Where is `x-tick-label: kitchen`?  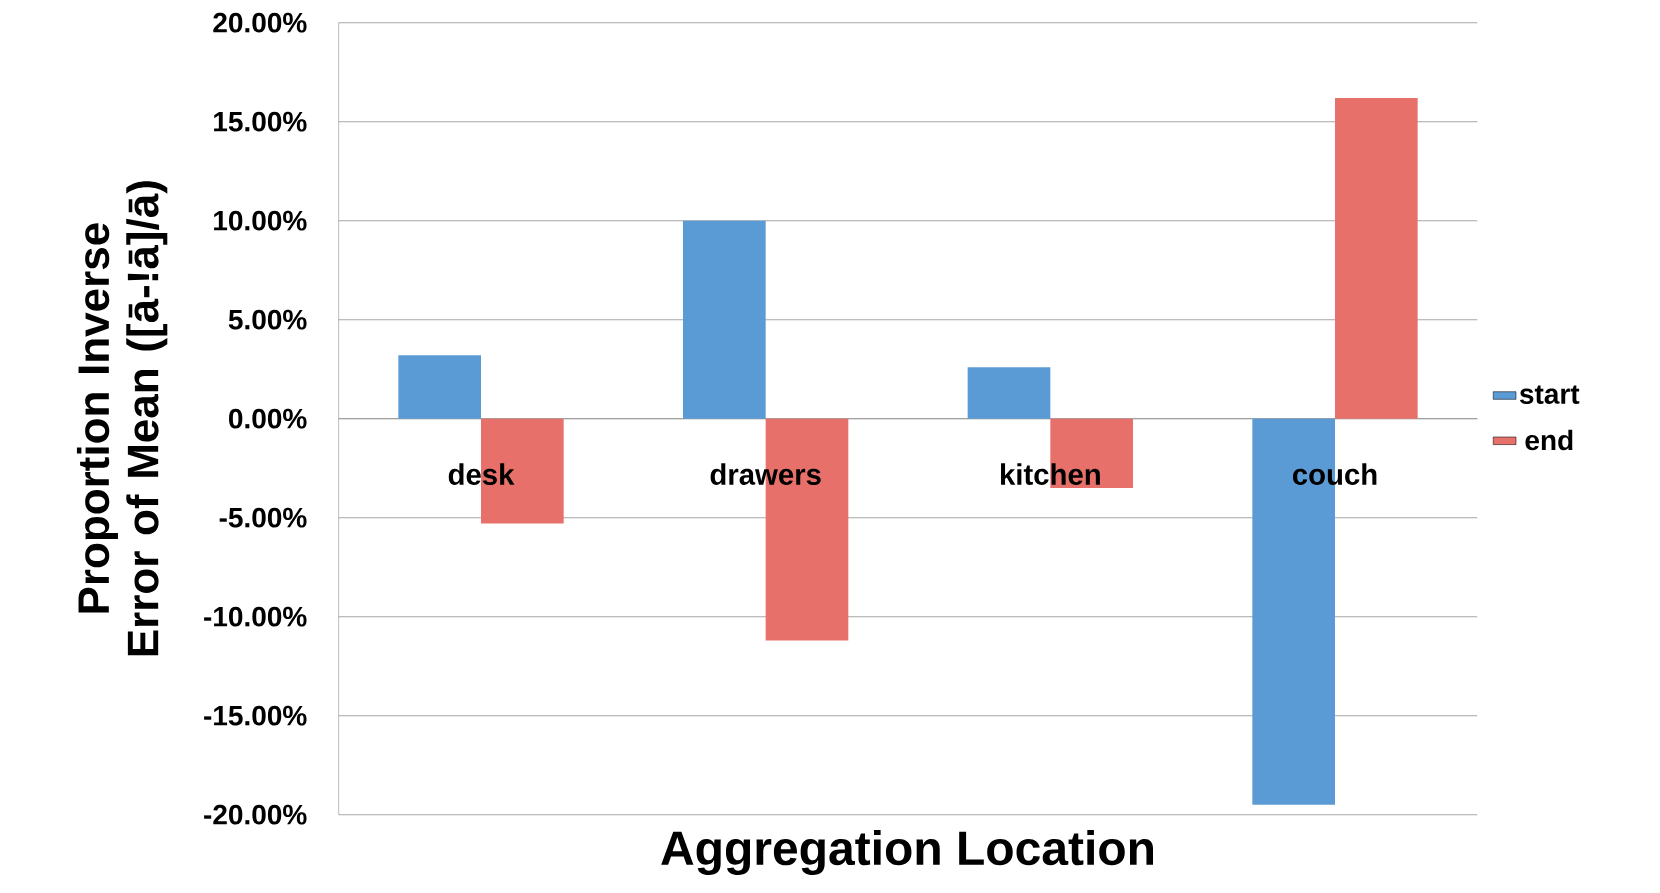 x-tick-label: kitchen is located at coordinates (1050, 474).